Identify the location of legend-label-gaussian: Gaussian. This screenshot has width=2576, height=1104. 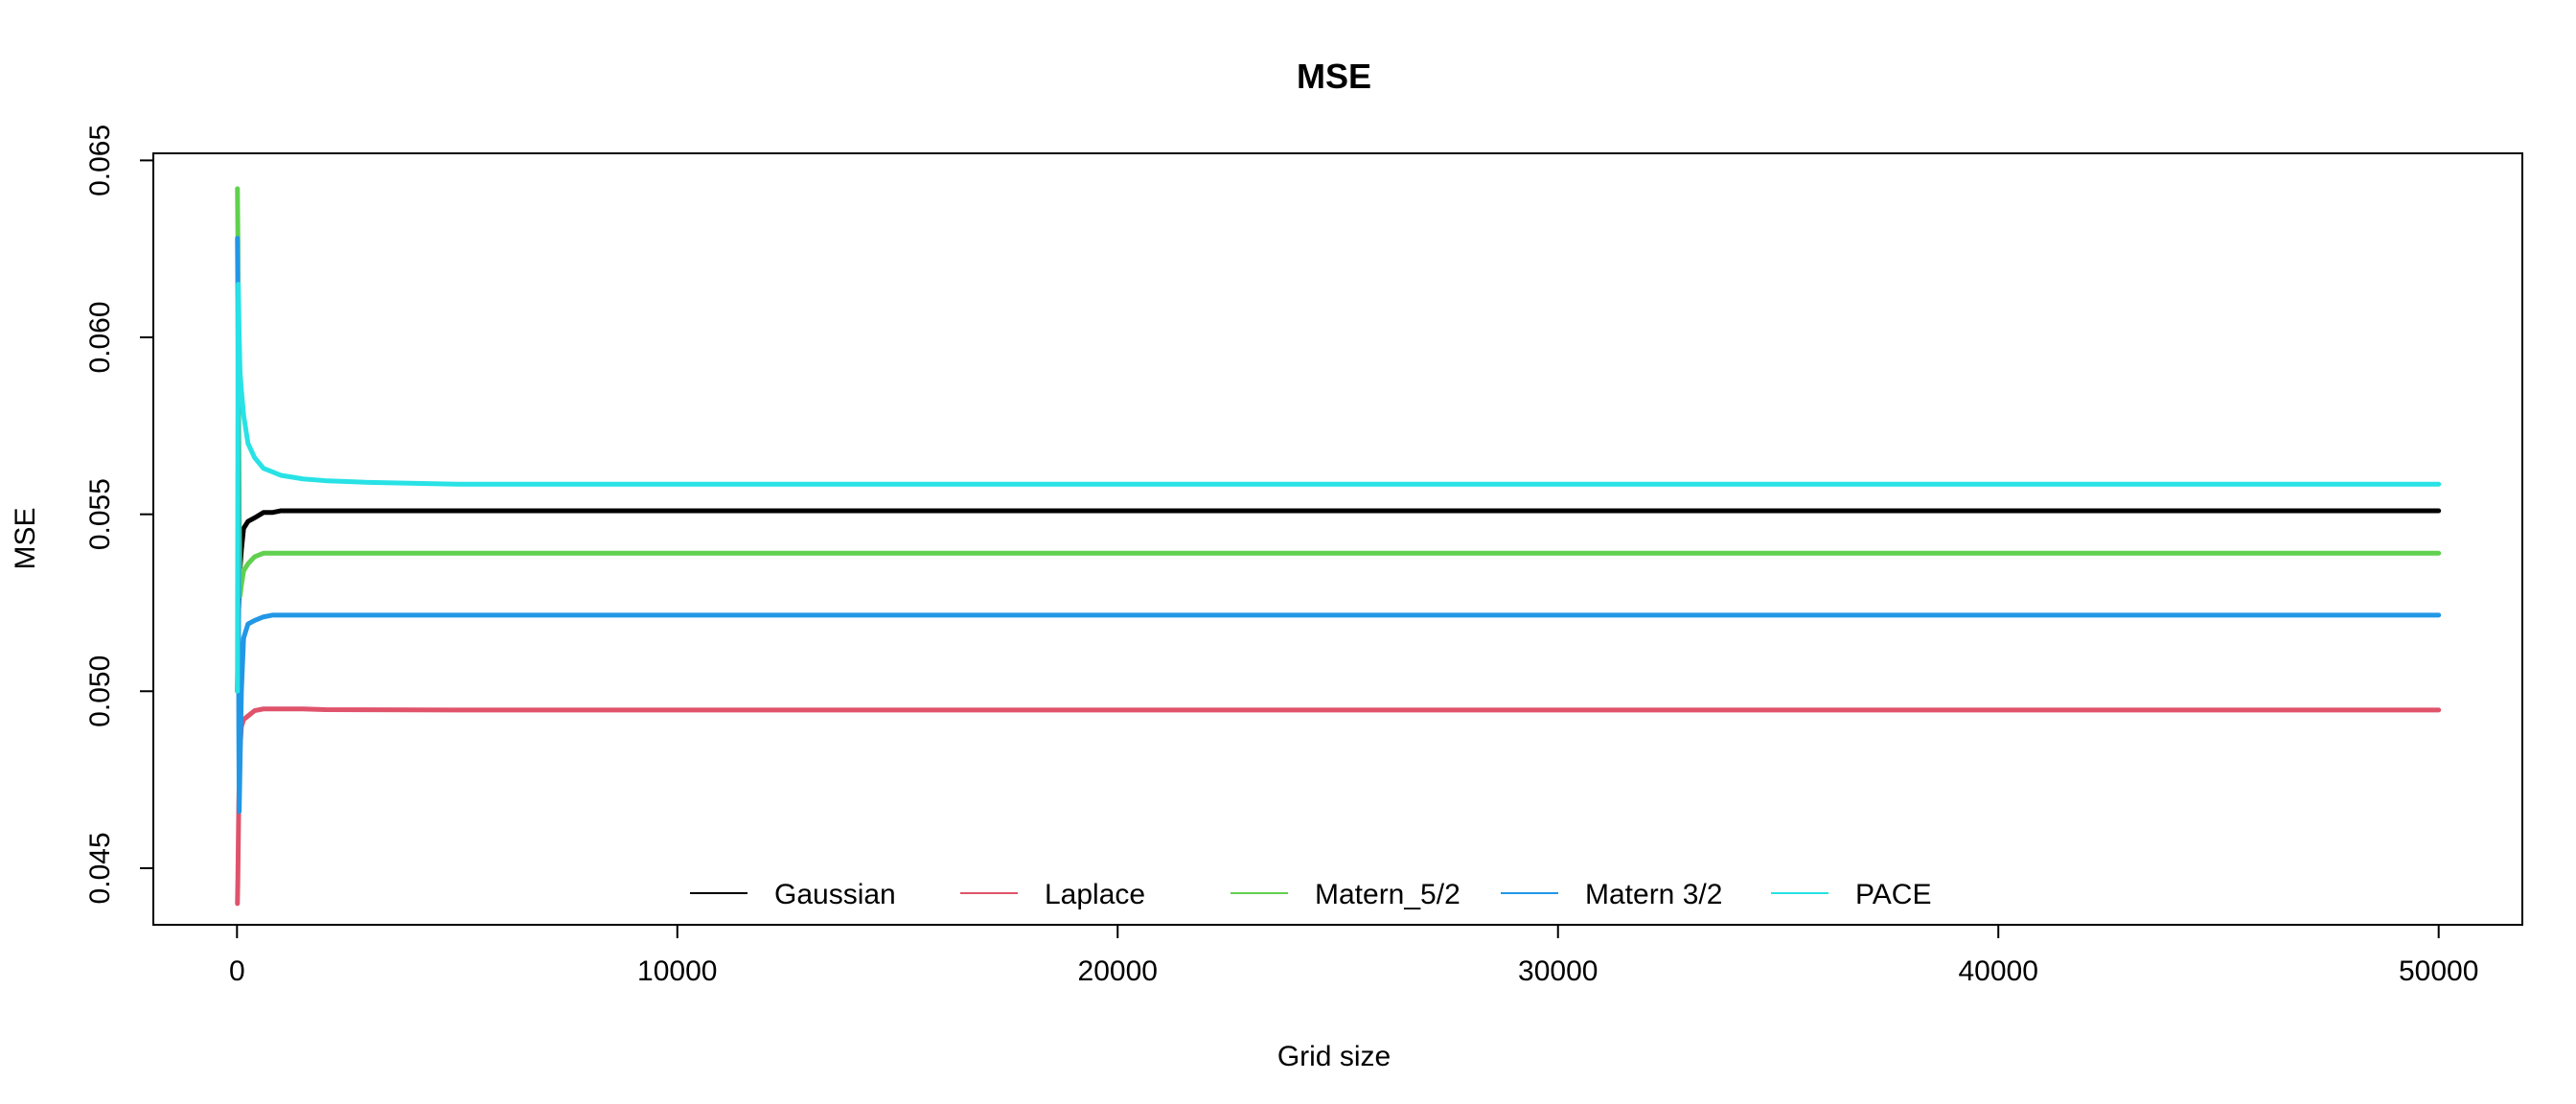
(835, 894).